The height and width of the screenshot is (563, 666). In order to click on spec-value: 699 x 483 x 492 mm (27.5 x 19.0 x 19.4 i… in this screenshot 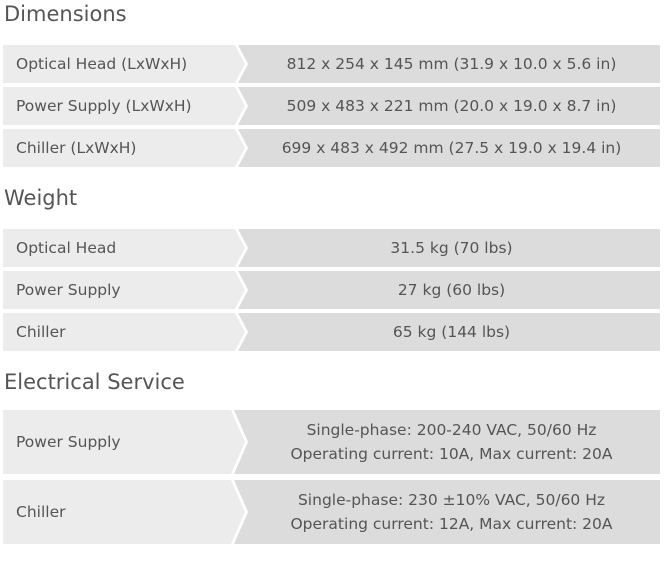, I will do `click(445, 148)`.